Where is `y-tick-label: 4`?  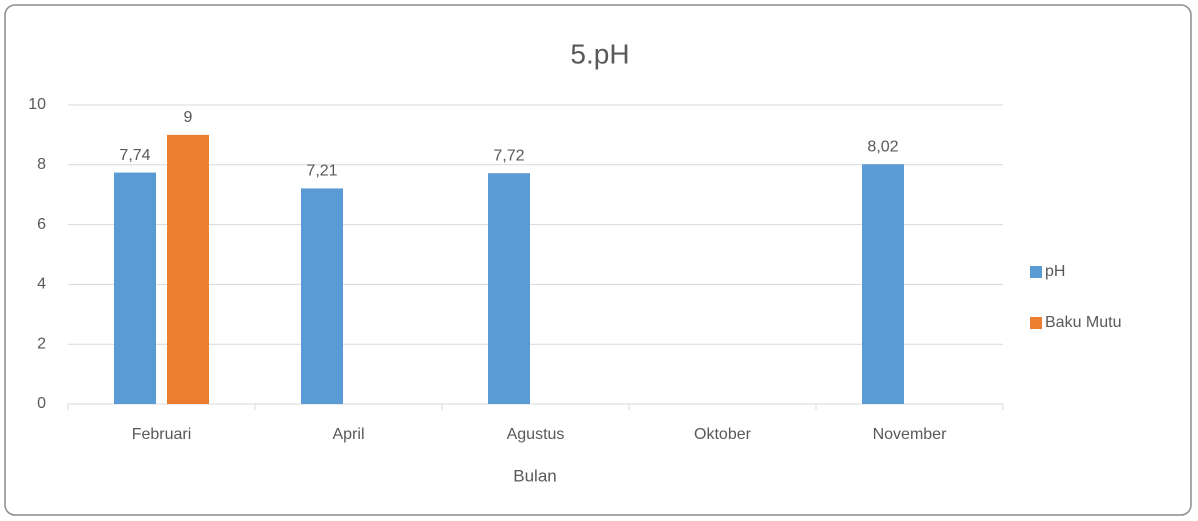
y-tick-label: 4 is located at coordinates (41, 284).